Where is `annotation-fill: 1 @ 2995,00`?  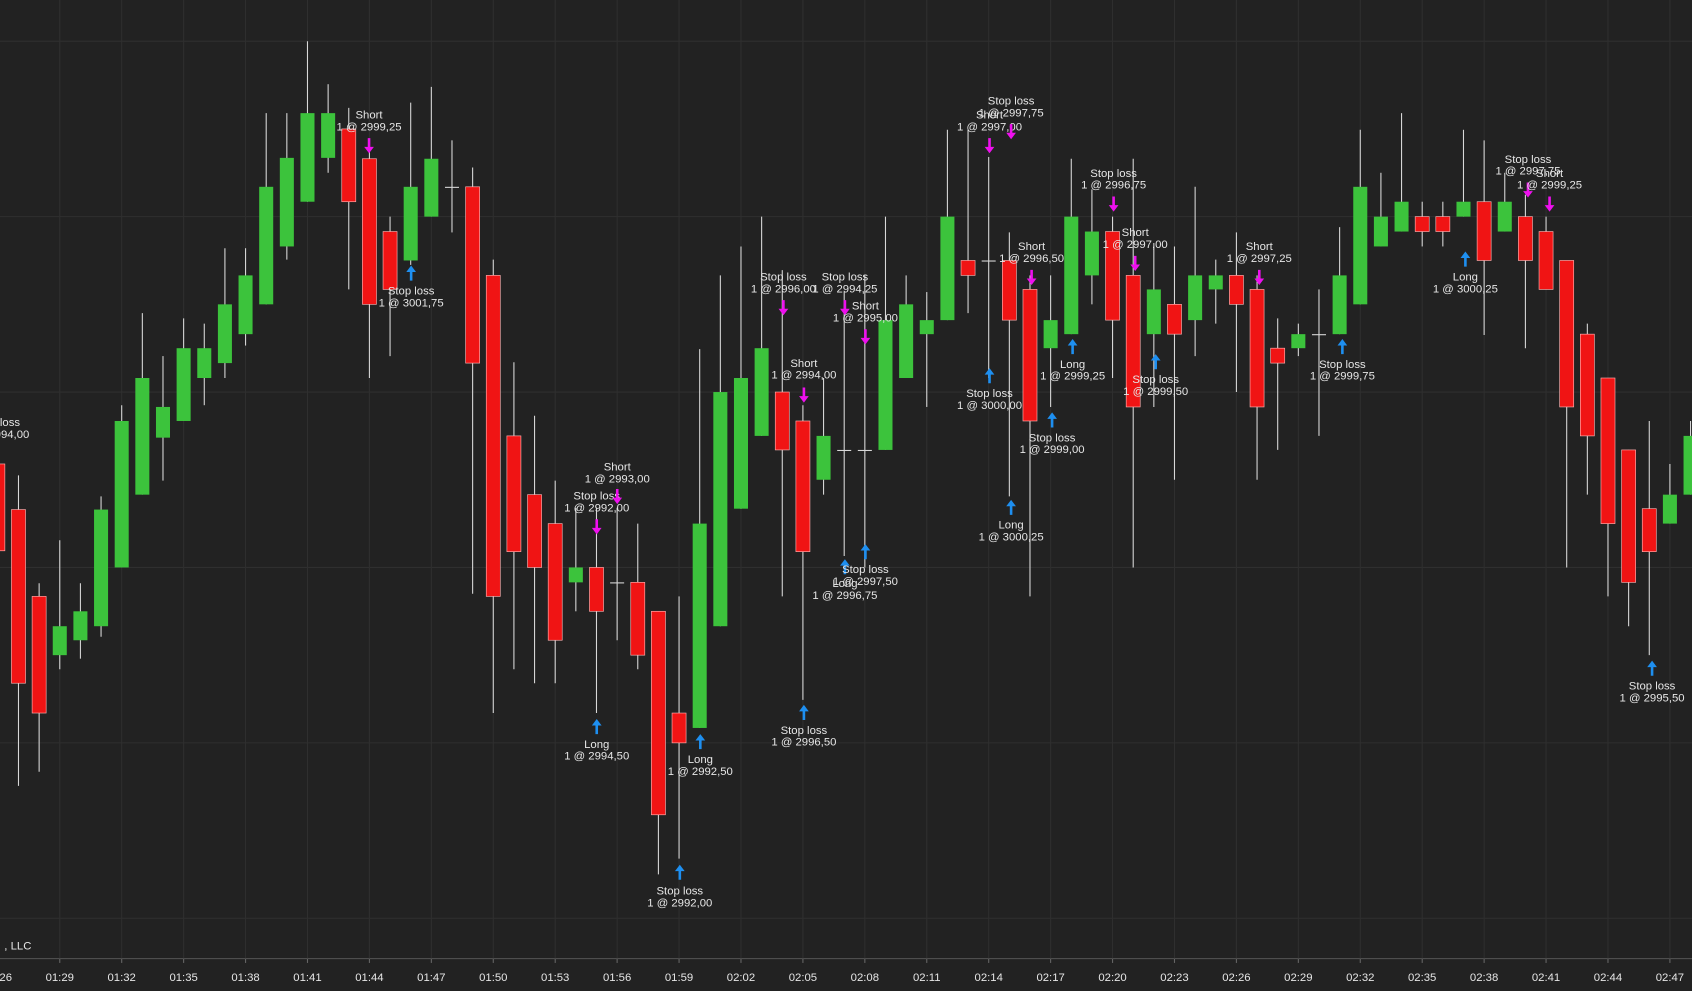
annotation-fill: 1 @ 2995,00 is located at coordinates (865, 318).